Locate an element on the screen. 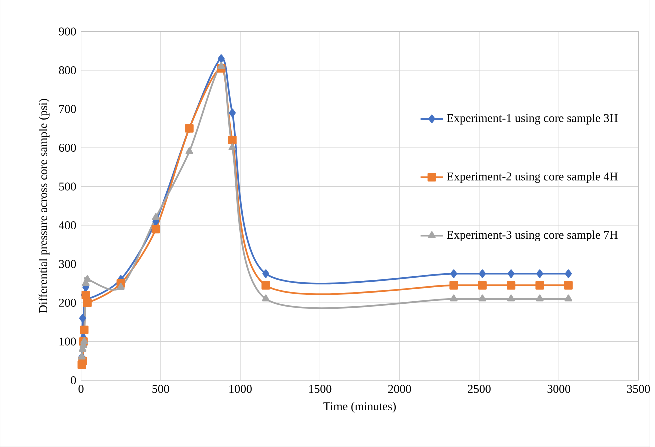  y-tick-label: 300 is located at coordinates (67, 264).